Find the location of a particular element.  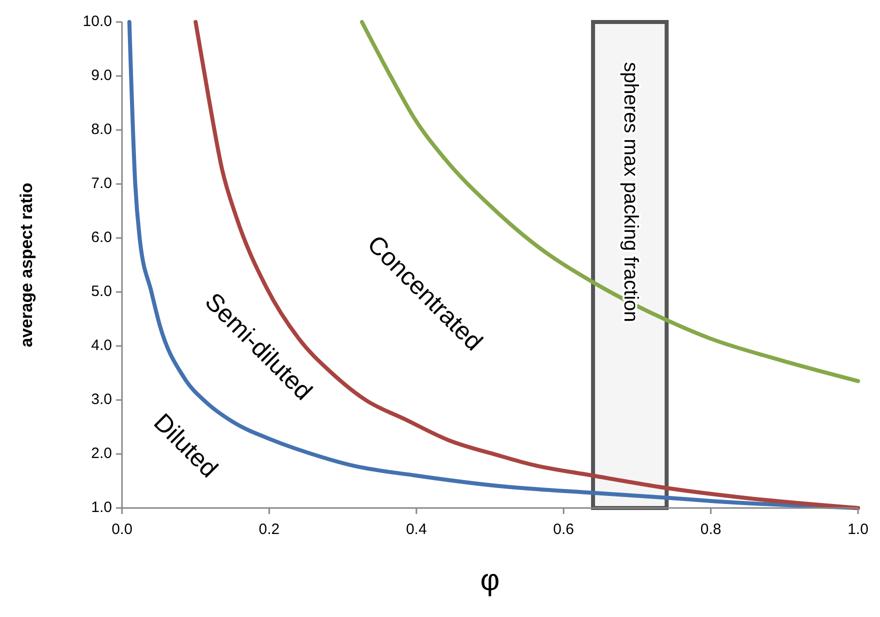

y-tick-label: 4.0 is located at coordinates (101, 345).